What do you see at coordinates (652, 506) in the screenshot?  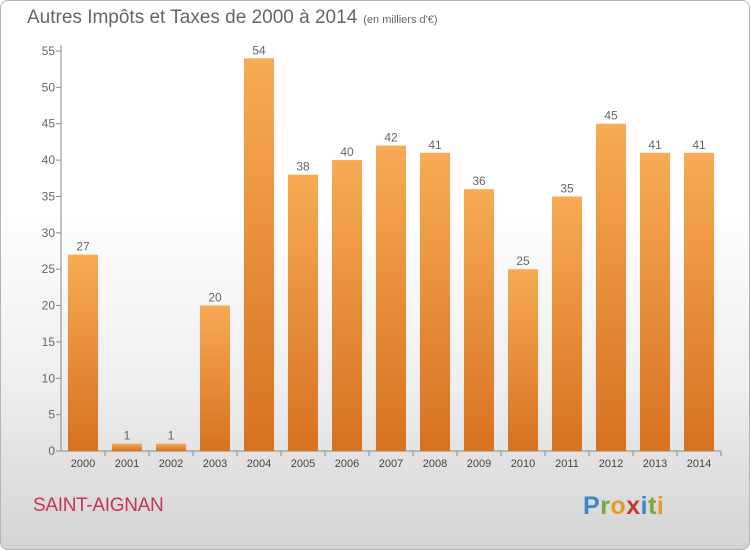 I see `logo-letter: t` at bounding box center [652, 506].